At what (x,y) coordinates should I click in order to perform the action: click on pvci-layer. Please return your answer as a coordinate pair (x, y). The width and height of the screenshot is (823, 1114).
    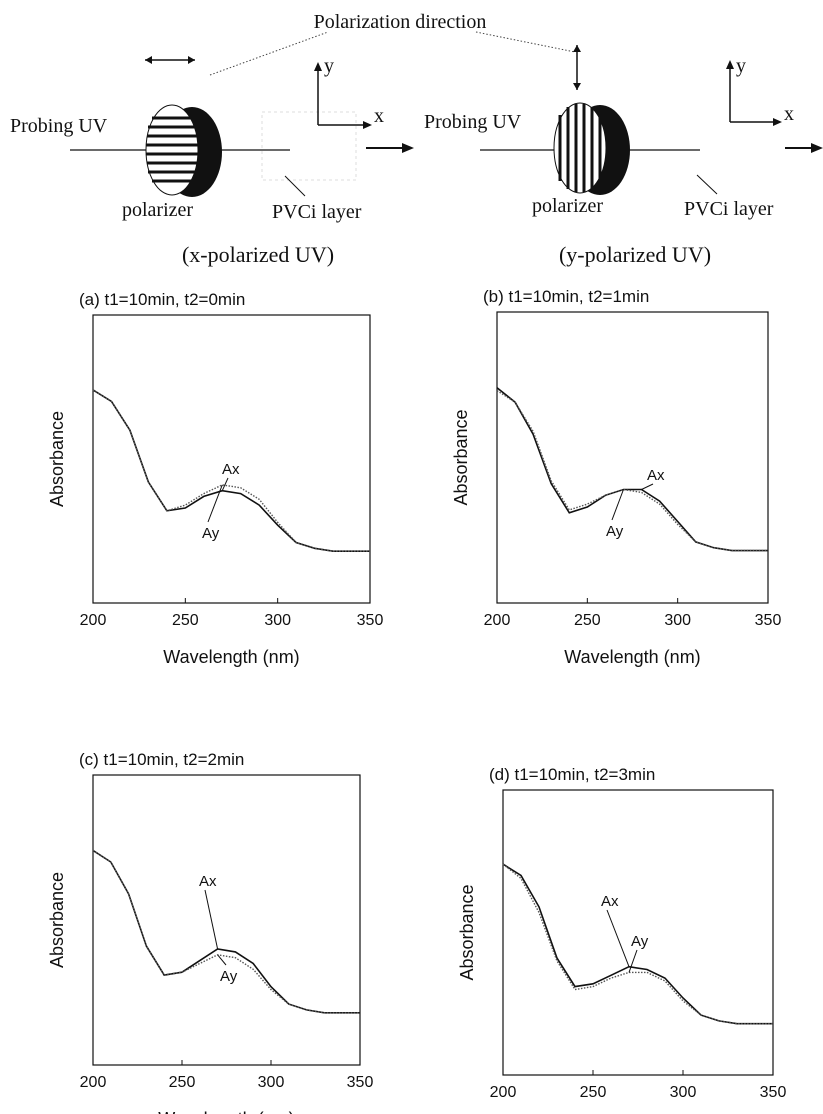
    Looking at the image, I should click on (309, 146).